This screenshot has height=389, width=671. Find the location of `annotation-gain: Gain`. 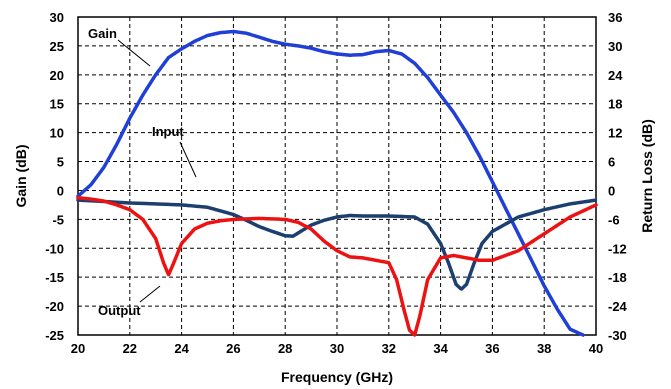

annotation-gain: Gain is located at coordinates (102, 33).